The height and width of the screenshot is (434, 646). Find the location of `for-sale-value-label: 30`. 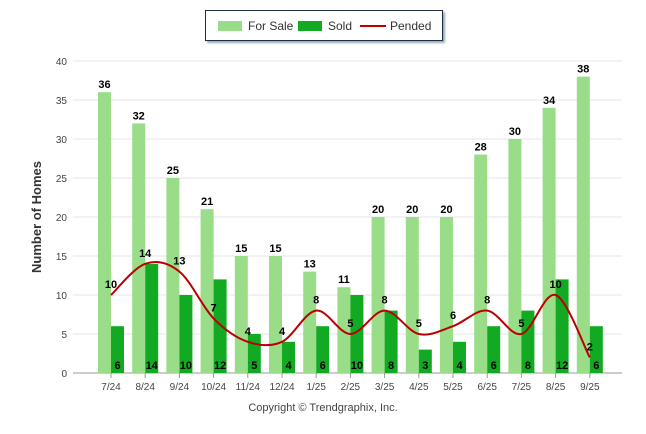

for-sale-value-label: 30 is located at coordinates (515, 132).